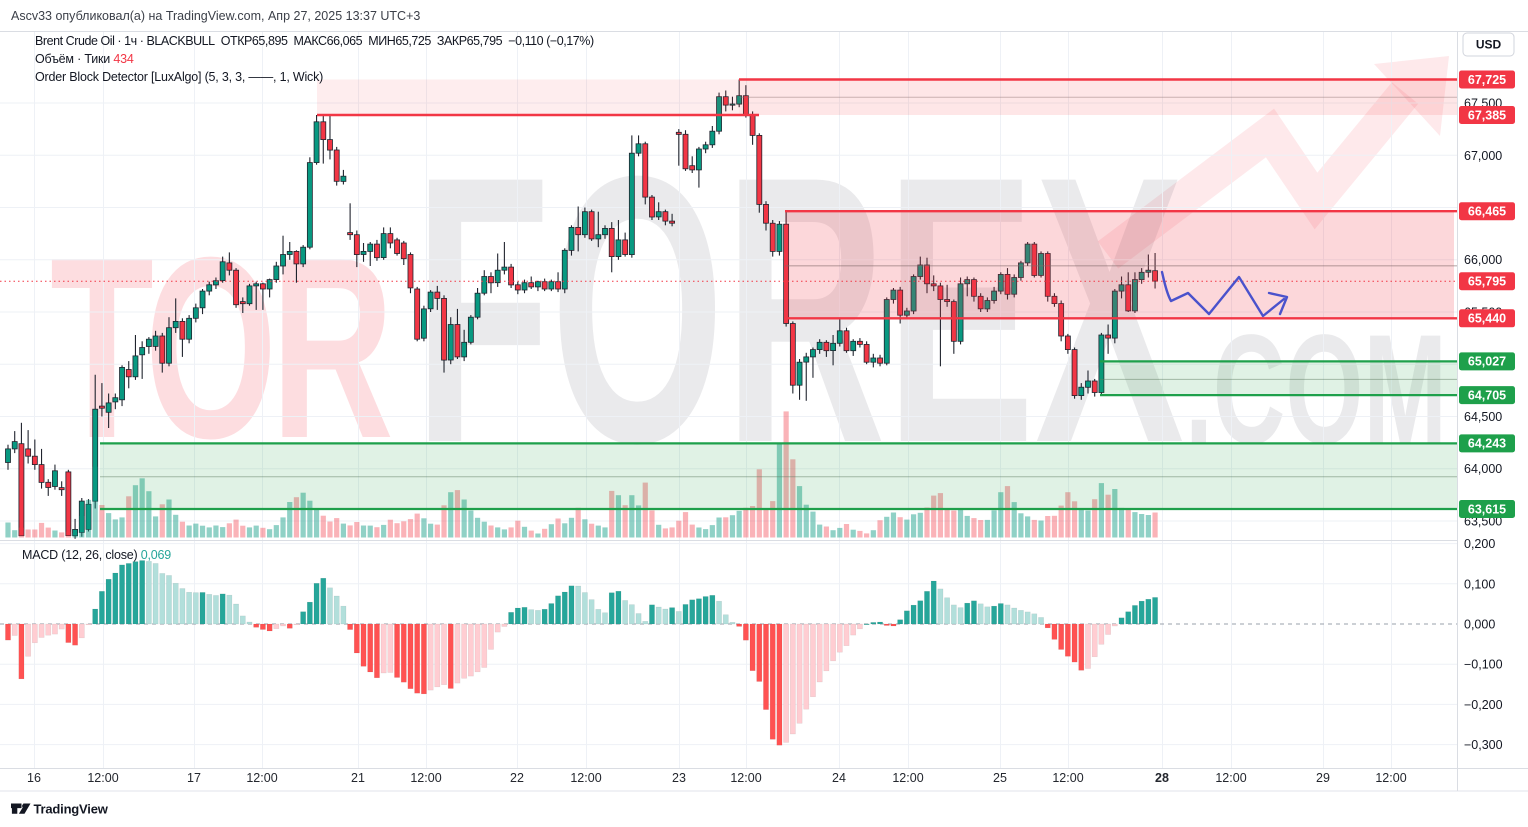 The image size is (1528, 827). What do you see at coordinates (34, 778) in the screenshot?
I see `svg-text: 16` at bounding box center [34, 778].